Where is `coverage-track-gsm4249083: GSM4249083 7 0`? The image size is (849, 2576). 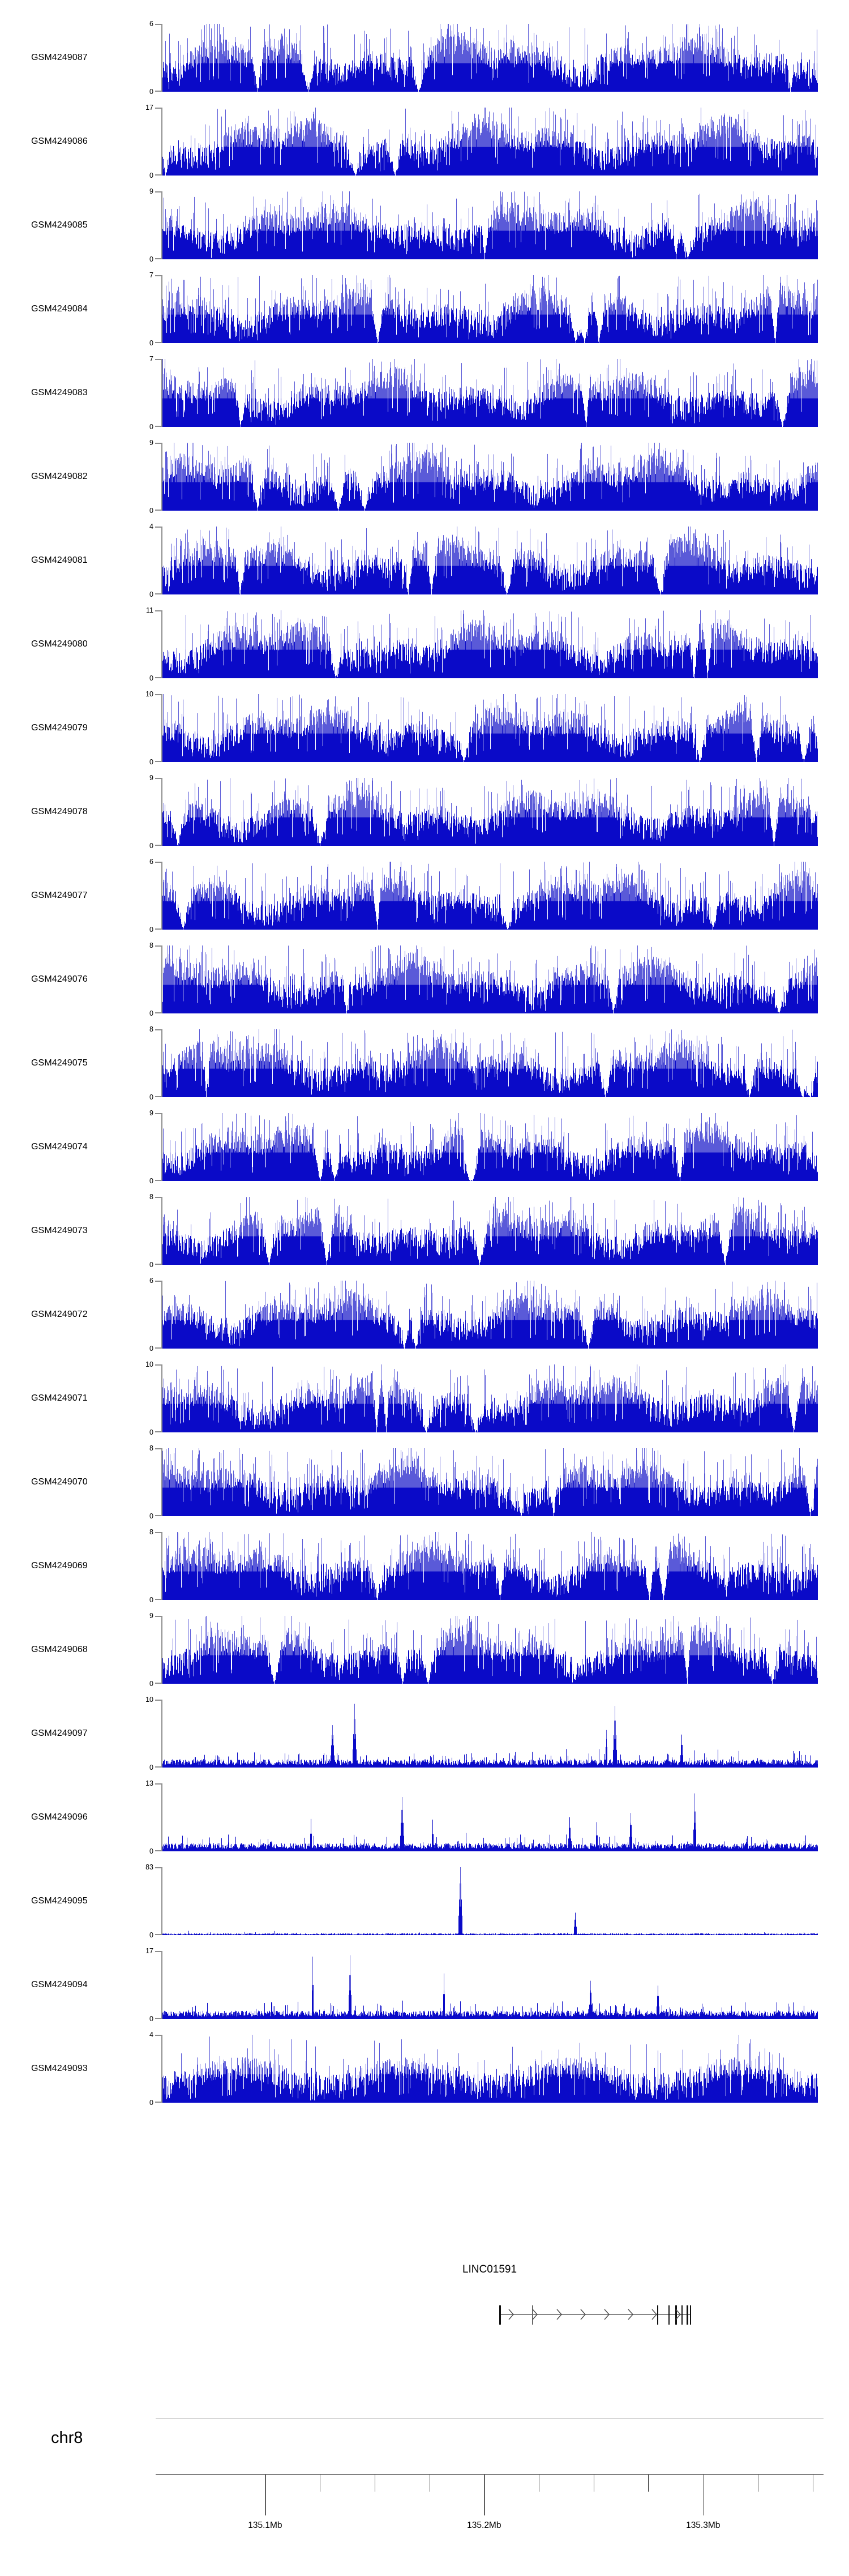
coverage-track-gsm4249083: GSM4249083 7 0 is located at coordinates (424, 393).